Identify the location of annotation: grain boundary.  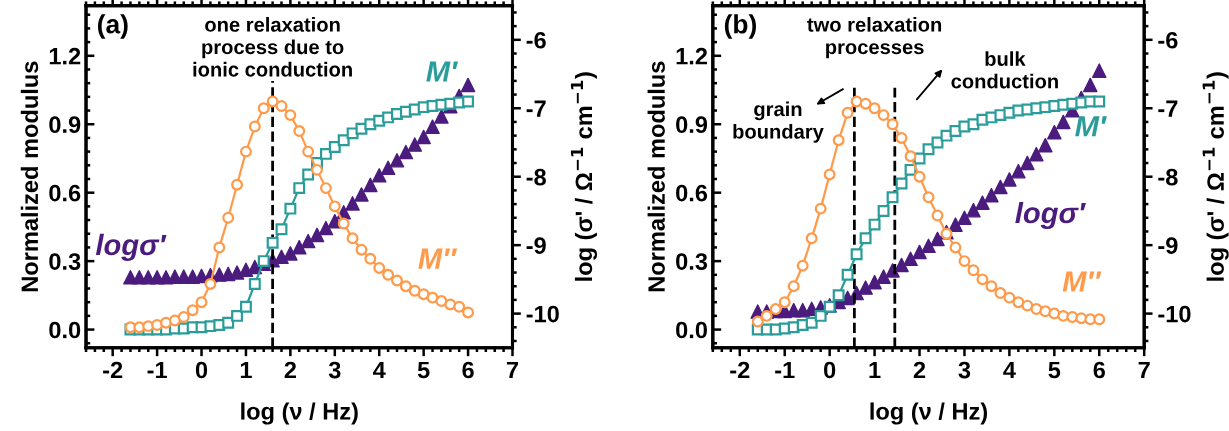
(778, 122).